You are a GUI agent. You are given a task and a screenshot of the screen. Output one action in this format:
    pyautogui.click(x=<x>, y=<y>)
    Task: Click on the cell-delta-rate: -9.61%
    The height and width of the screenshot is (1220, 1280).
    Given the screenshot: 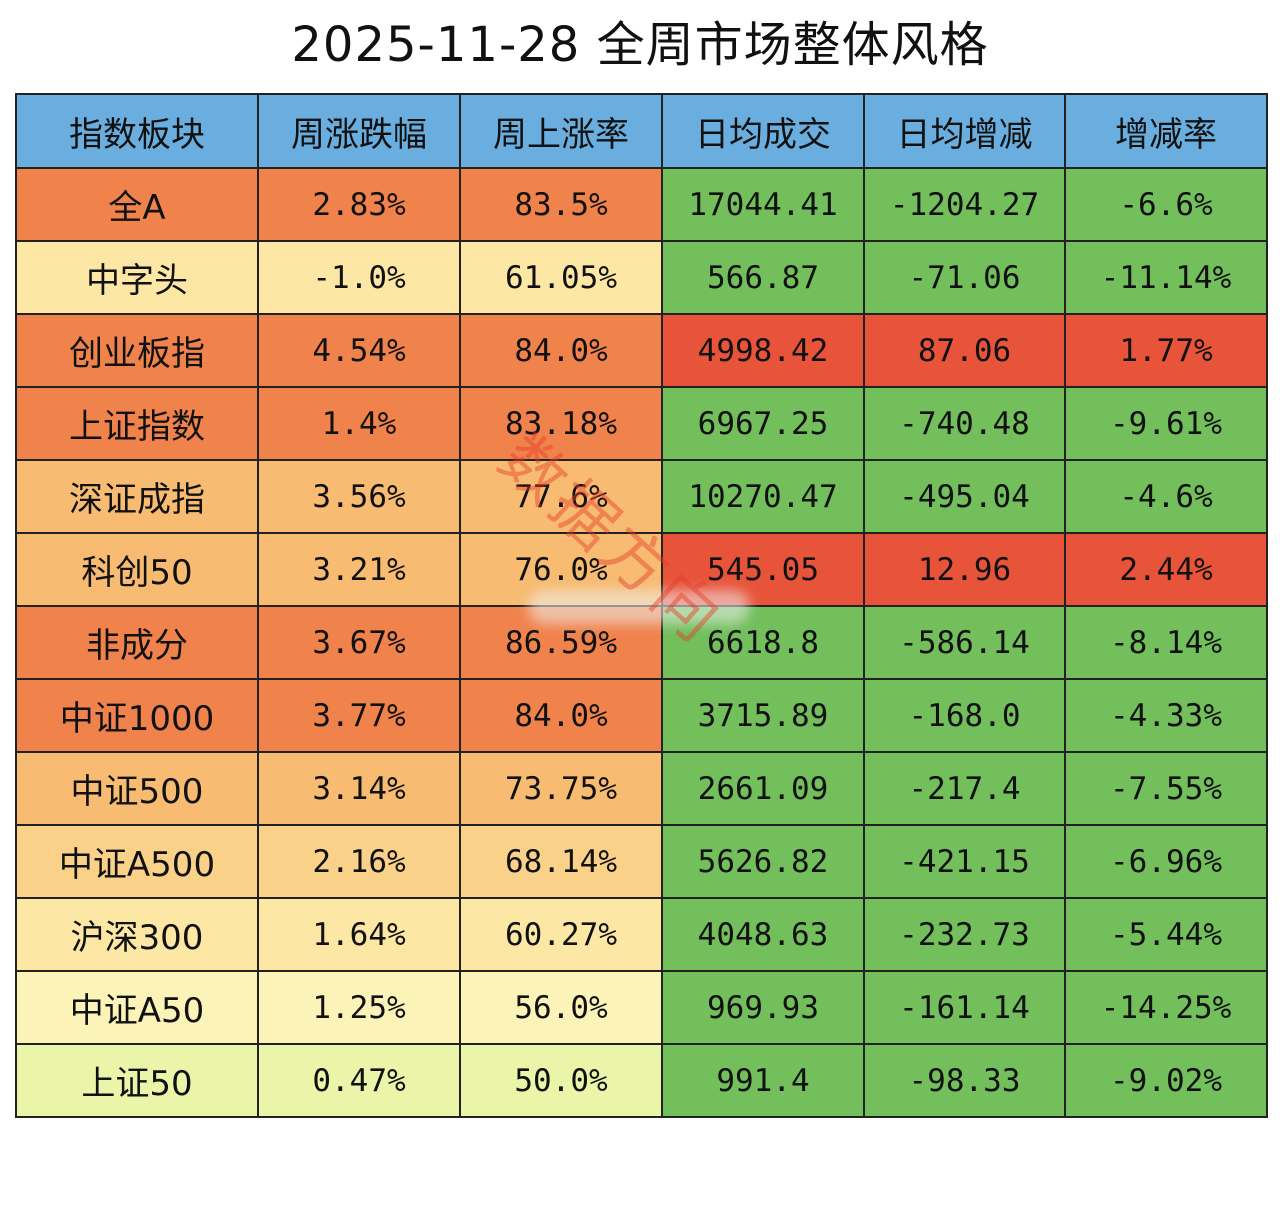 What is the action you would take?
    pyautogui.click(x=1166, y=423)
    